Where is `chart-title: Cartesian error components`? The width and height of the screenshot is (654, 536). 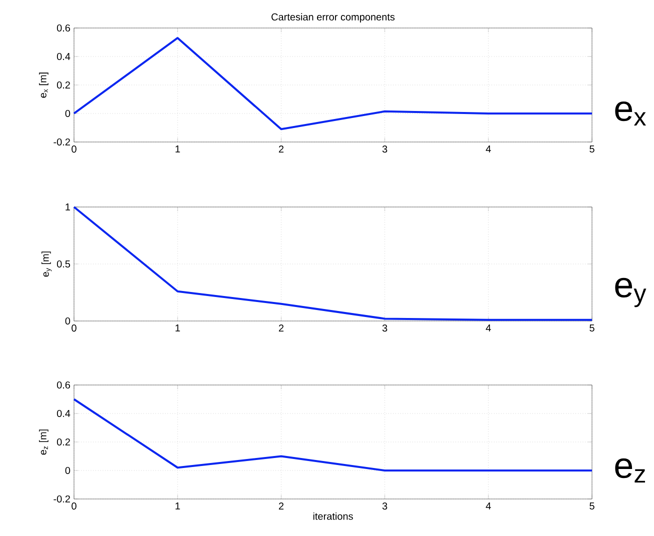
chart-title: Cartesian error components is located at coordinates (333, 17).